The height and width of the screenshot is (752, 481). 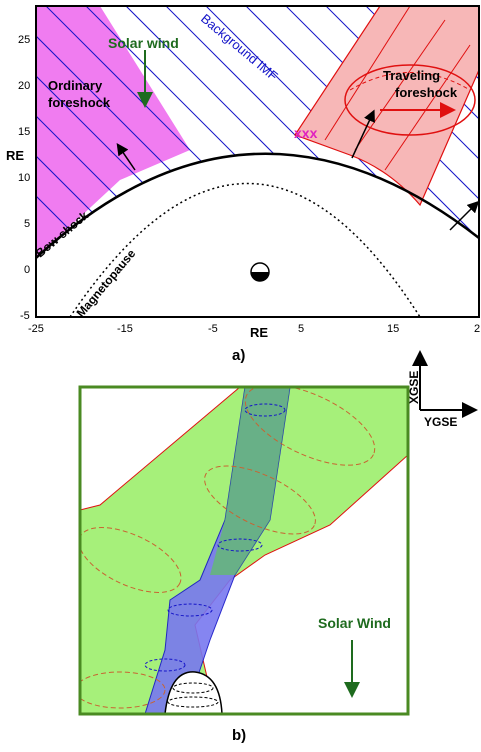 What do you see at coordinates (27, 224) in the screenshot?
I see `y-tick: 5` at bounding box center [27, 224].